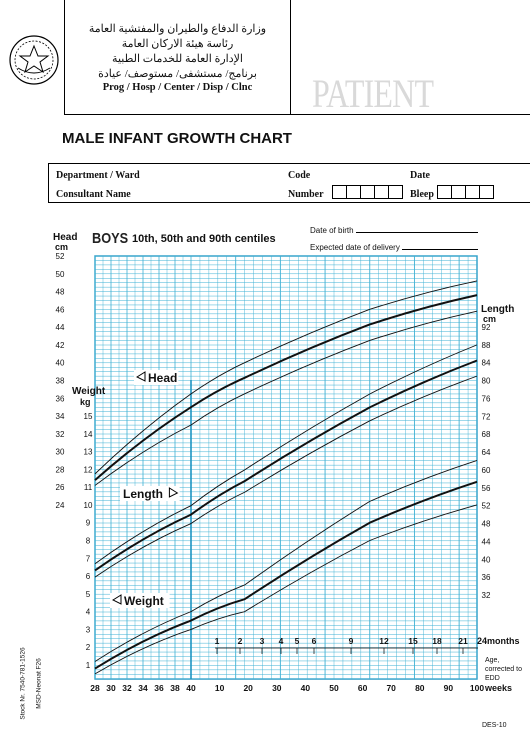 This screenshot has width=530, height=749. I want to click on week-tick: 28, so click(95, 688).